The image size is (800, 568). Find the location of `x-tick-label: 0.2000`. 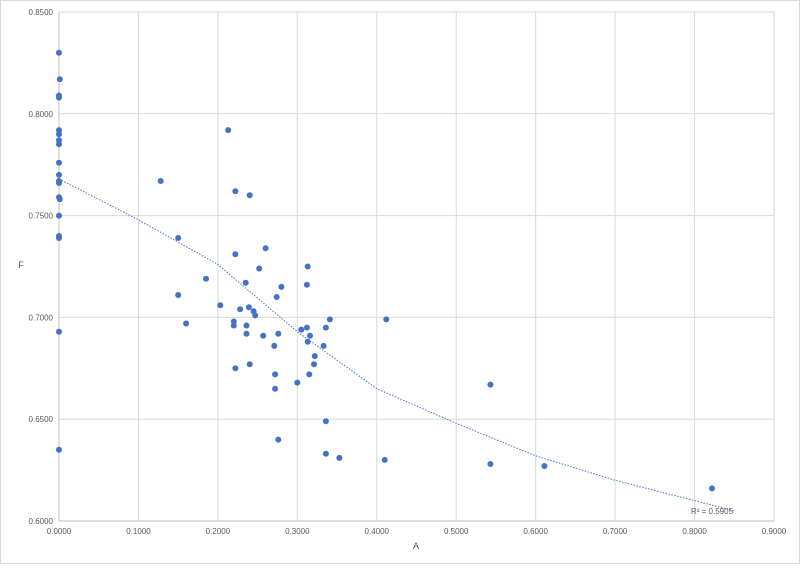

x-tick-label: 0.2000 is located at coordinates (218, 531).